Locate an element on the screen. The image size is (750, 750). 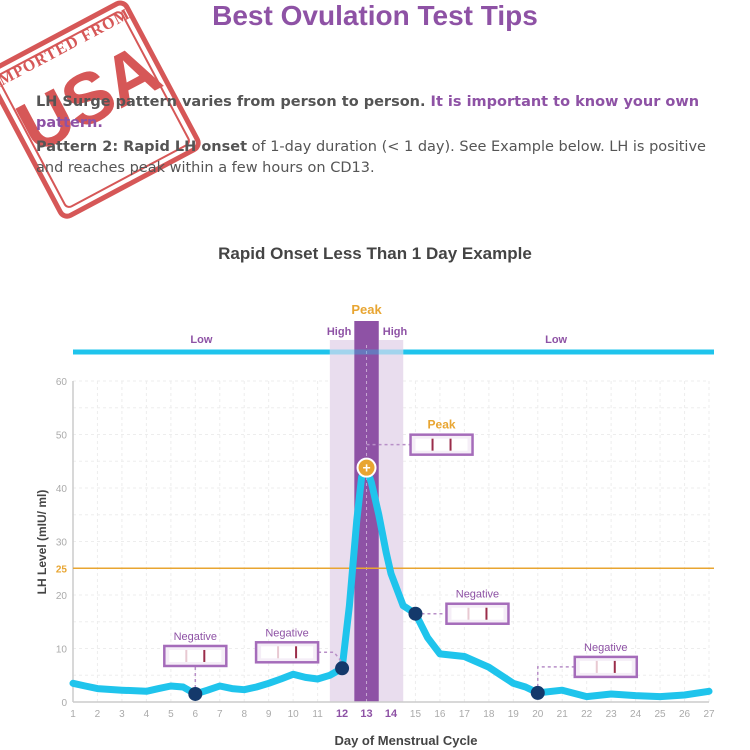
y-axis-label: LH Level (mIU/ ml) is located at coordinates (42, 542).